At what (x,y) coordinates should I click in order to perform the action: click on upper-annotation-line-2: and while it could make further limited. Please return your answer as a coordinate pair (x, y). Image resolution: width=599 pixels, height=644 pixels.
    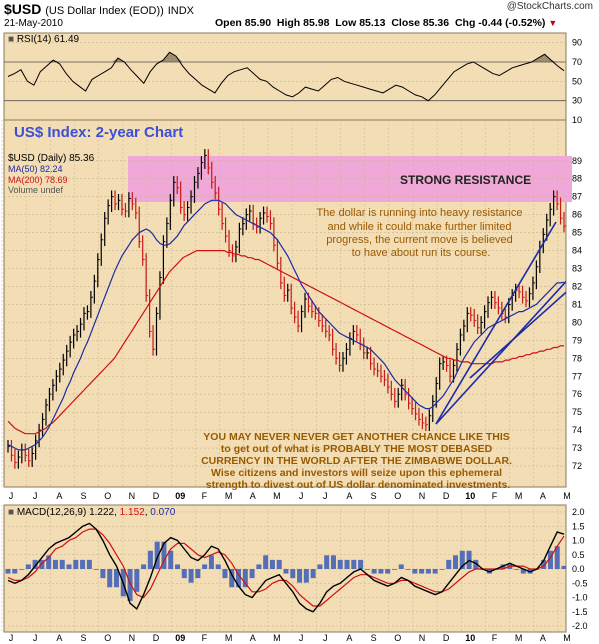
    Looking at the image, I should click on (419, 227).